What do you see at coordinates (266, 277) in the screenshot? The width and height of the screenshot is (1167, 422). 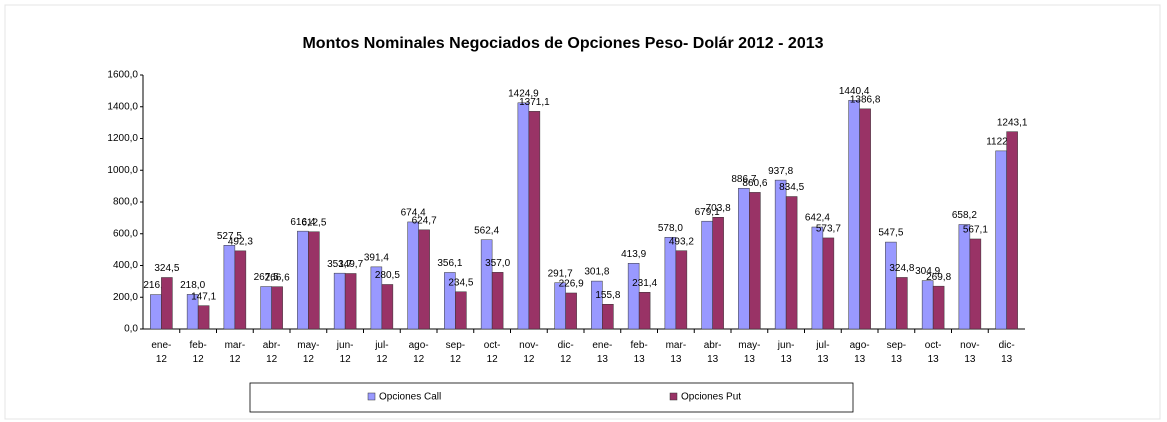 I see `value-label: 267,5` at bounding box center [266, 277].